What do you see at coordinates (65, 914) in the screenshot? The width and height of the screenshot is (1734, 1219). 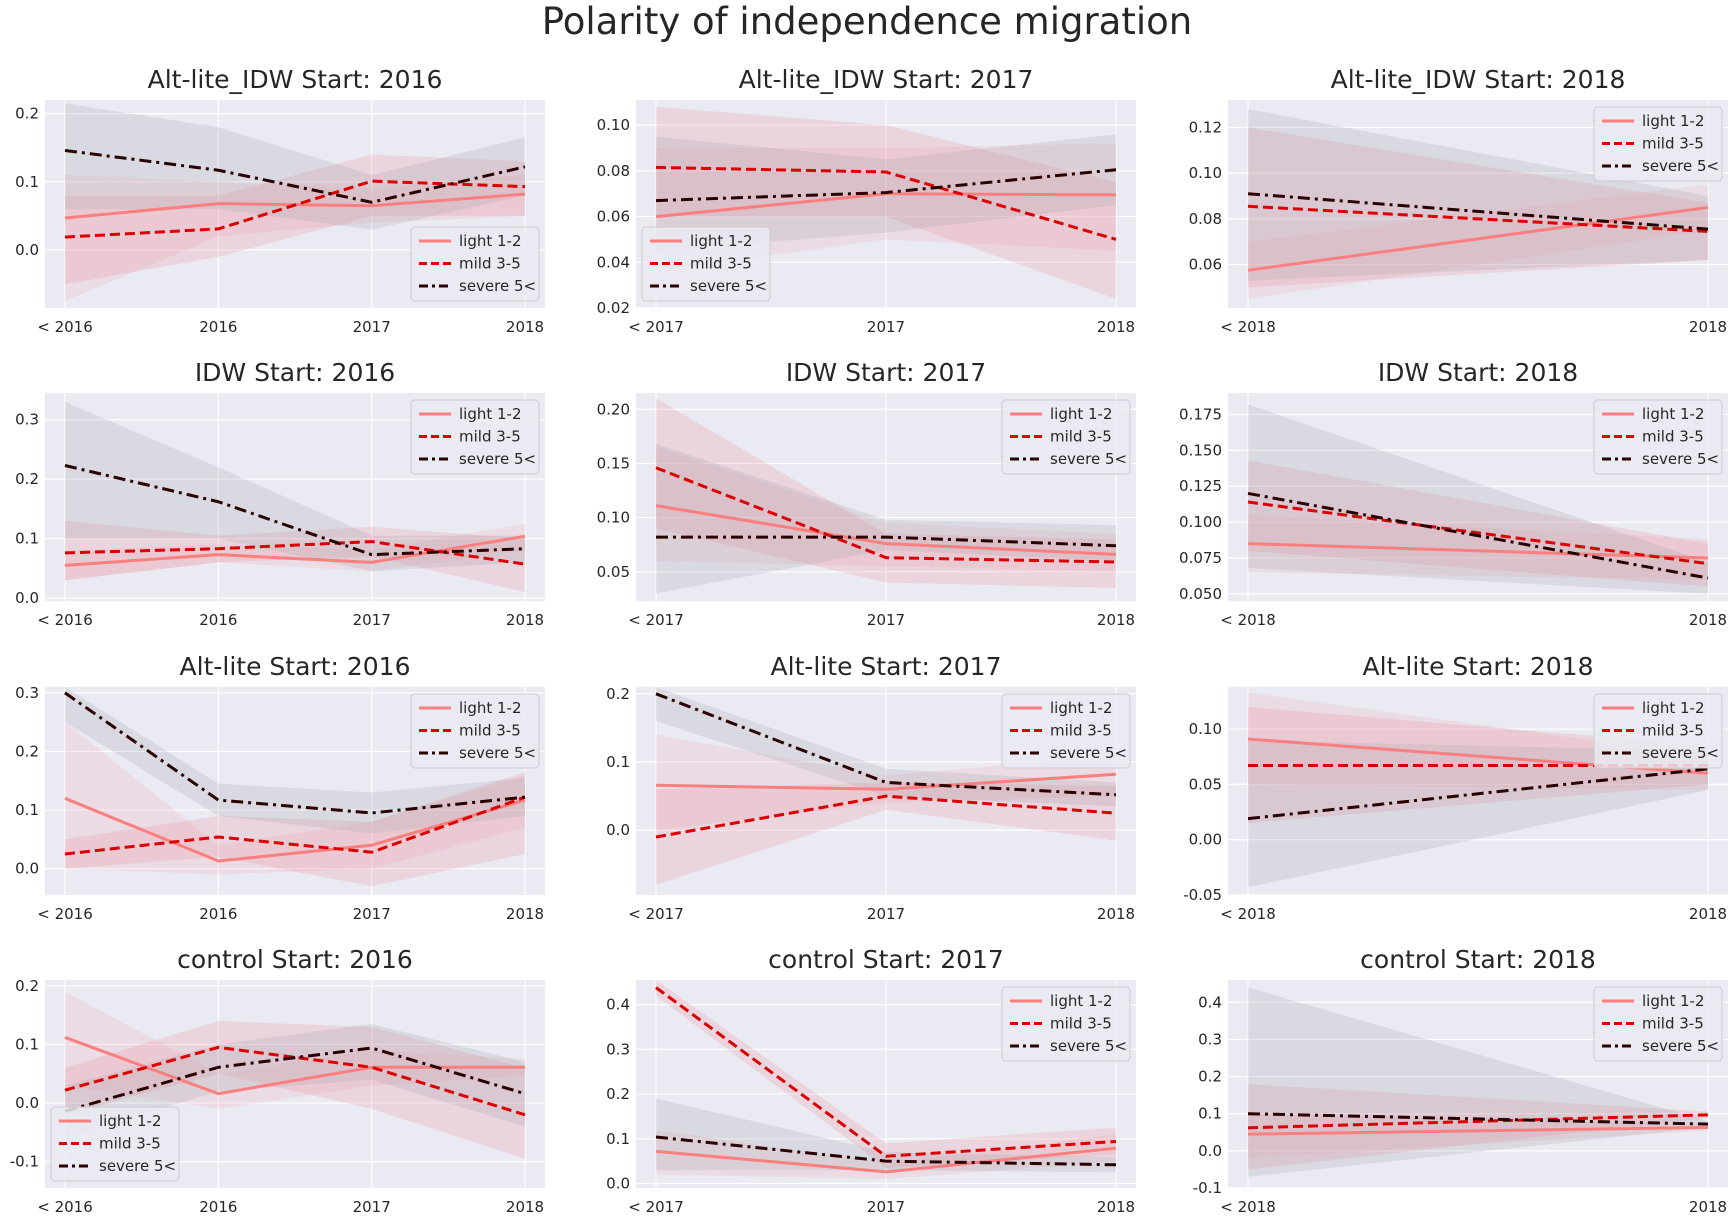 I see `x-tick-label: < 2016` at bounding box center [65, 914].